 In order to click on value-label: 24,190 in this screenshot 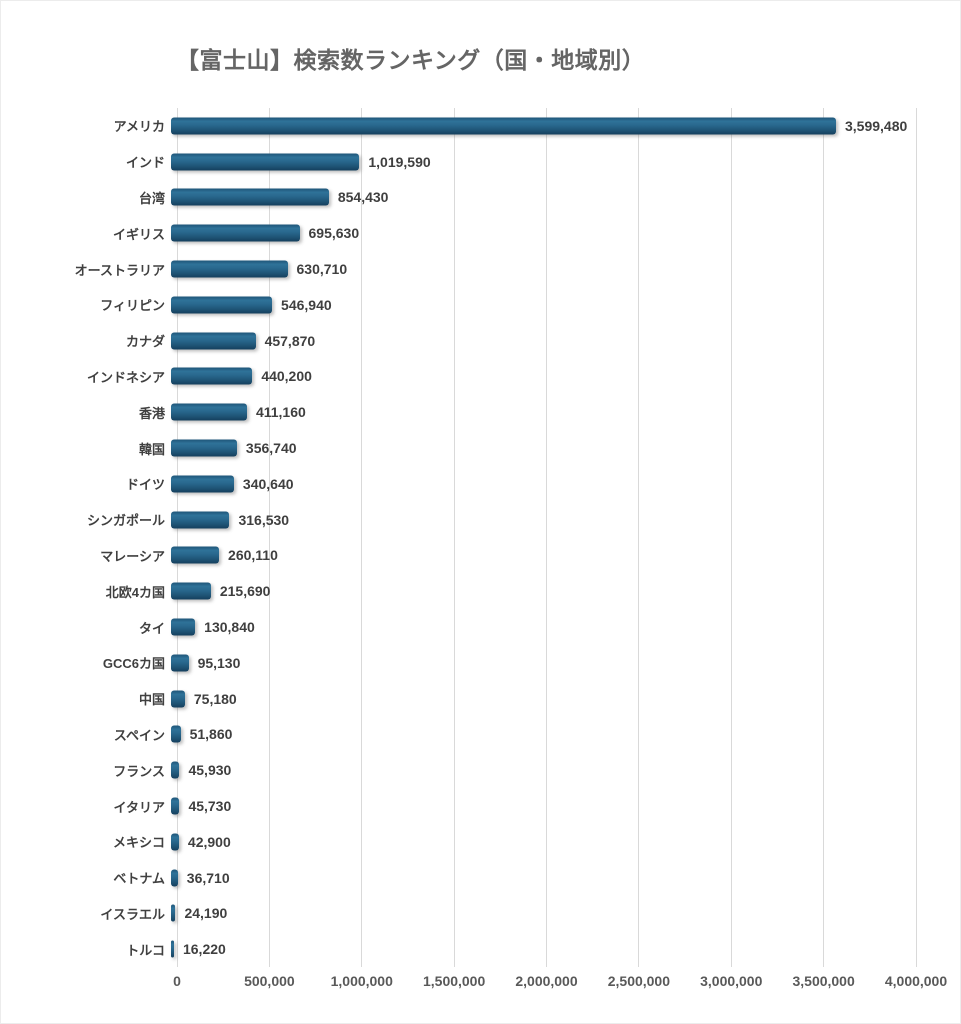, I will do `click(206, 913)`.